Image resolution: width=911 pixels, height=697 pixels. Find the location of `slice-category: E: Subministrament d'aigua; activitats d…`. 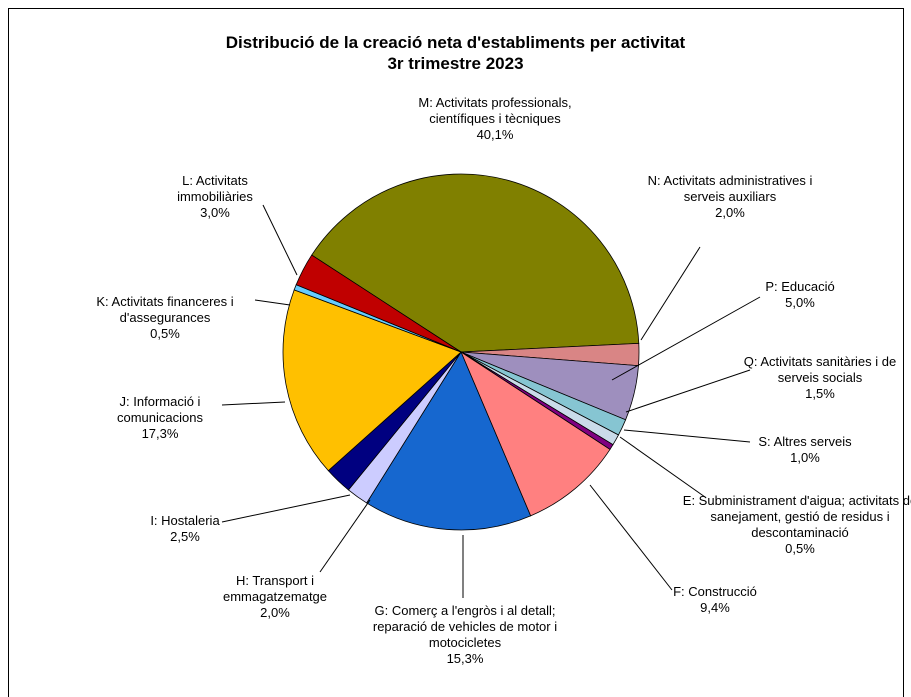

slice-category: E: Subministrament d'aigua; activitats d… is located at coordinates (796, 516).